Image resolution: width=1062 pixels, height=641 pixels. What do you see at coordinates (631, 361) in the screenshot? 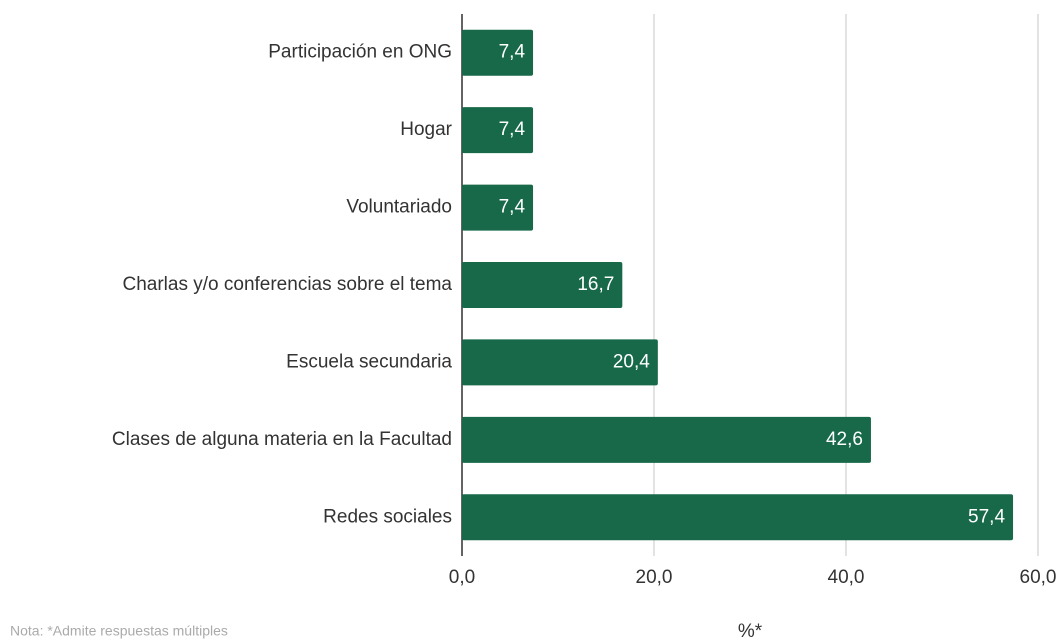
I see `value-label: 20,4` at bounding box center [631, 361].